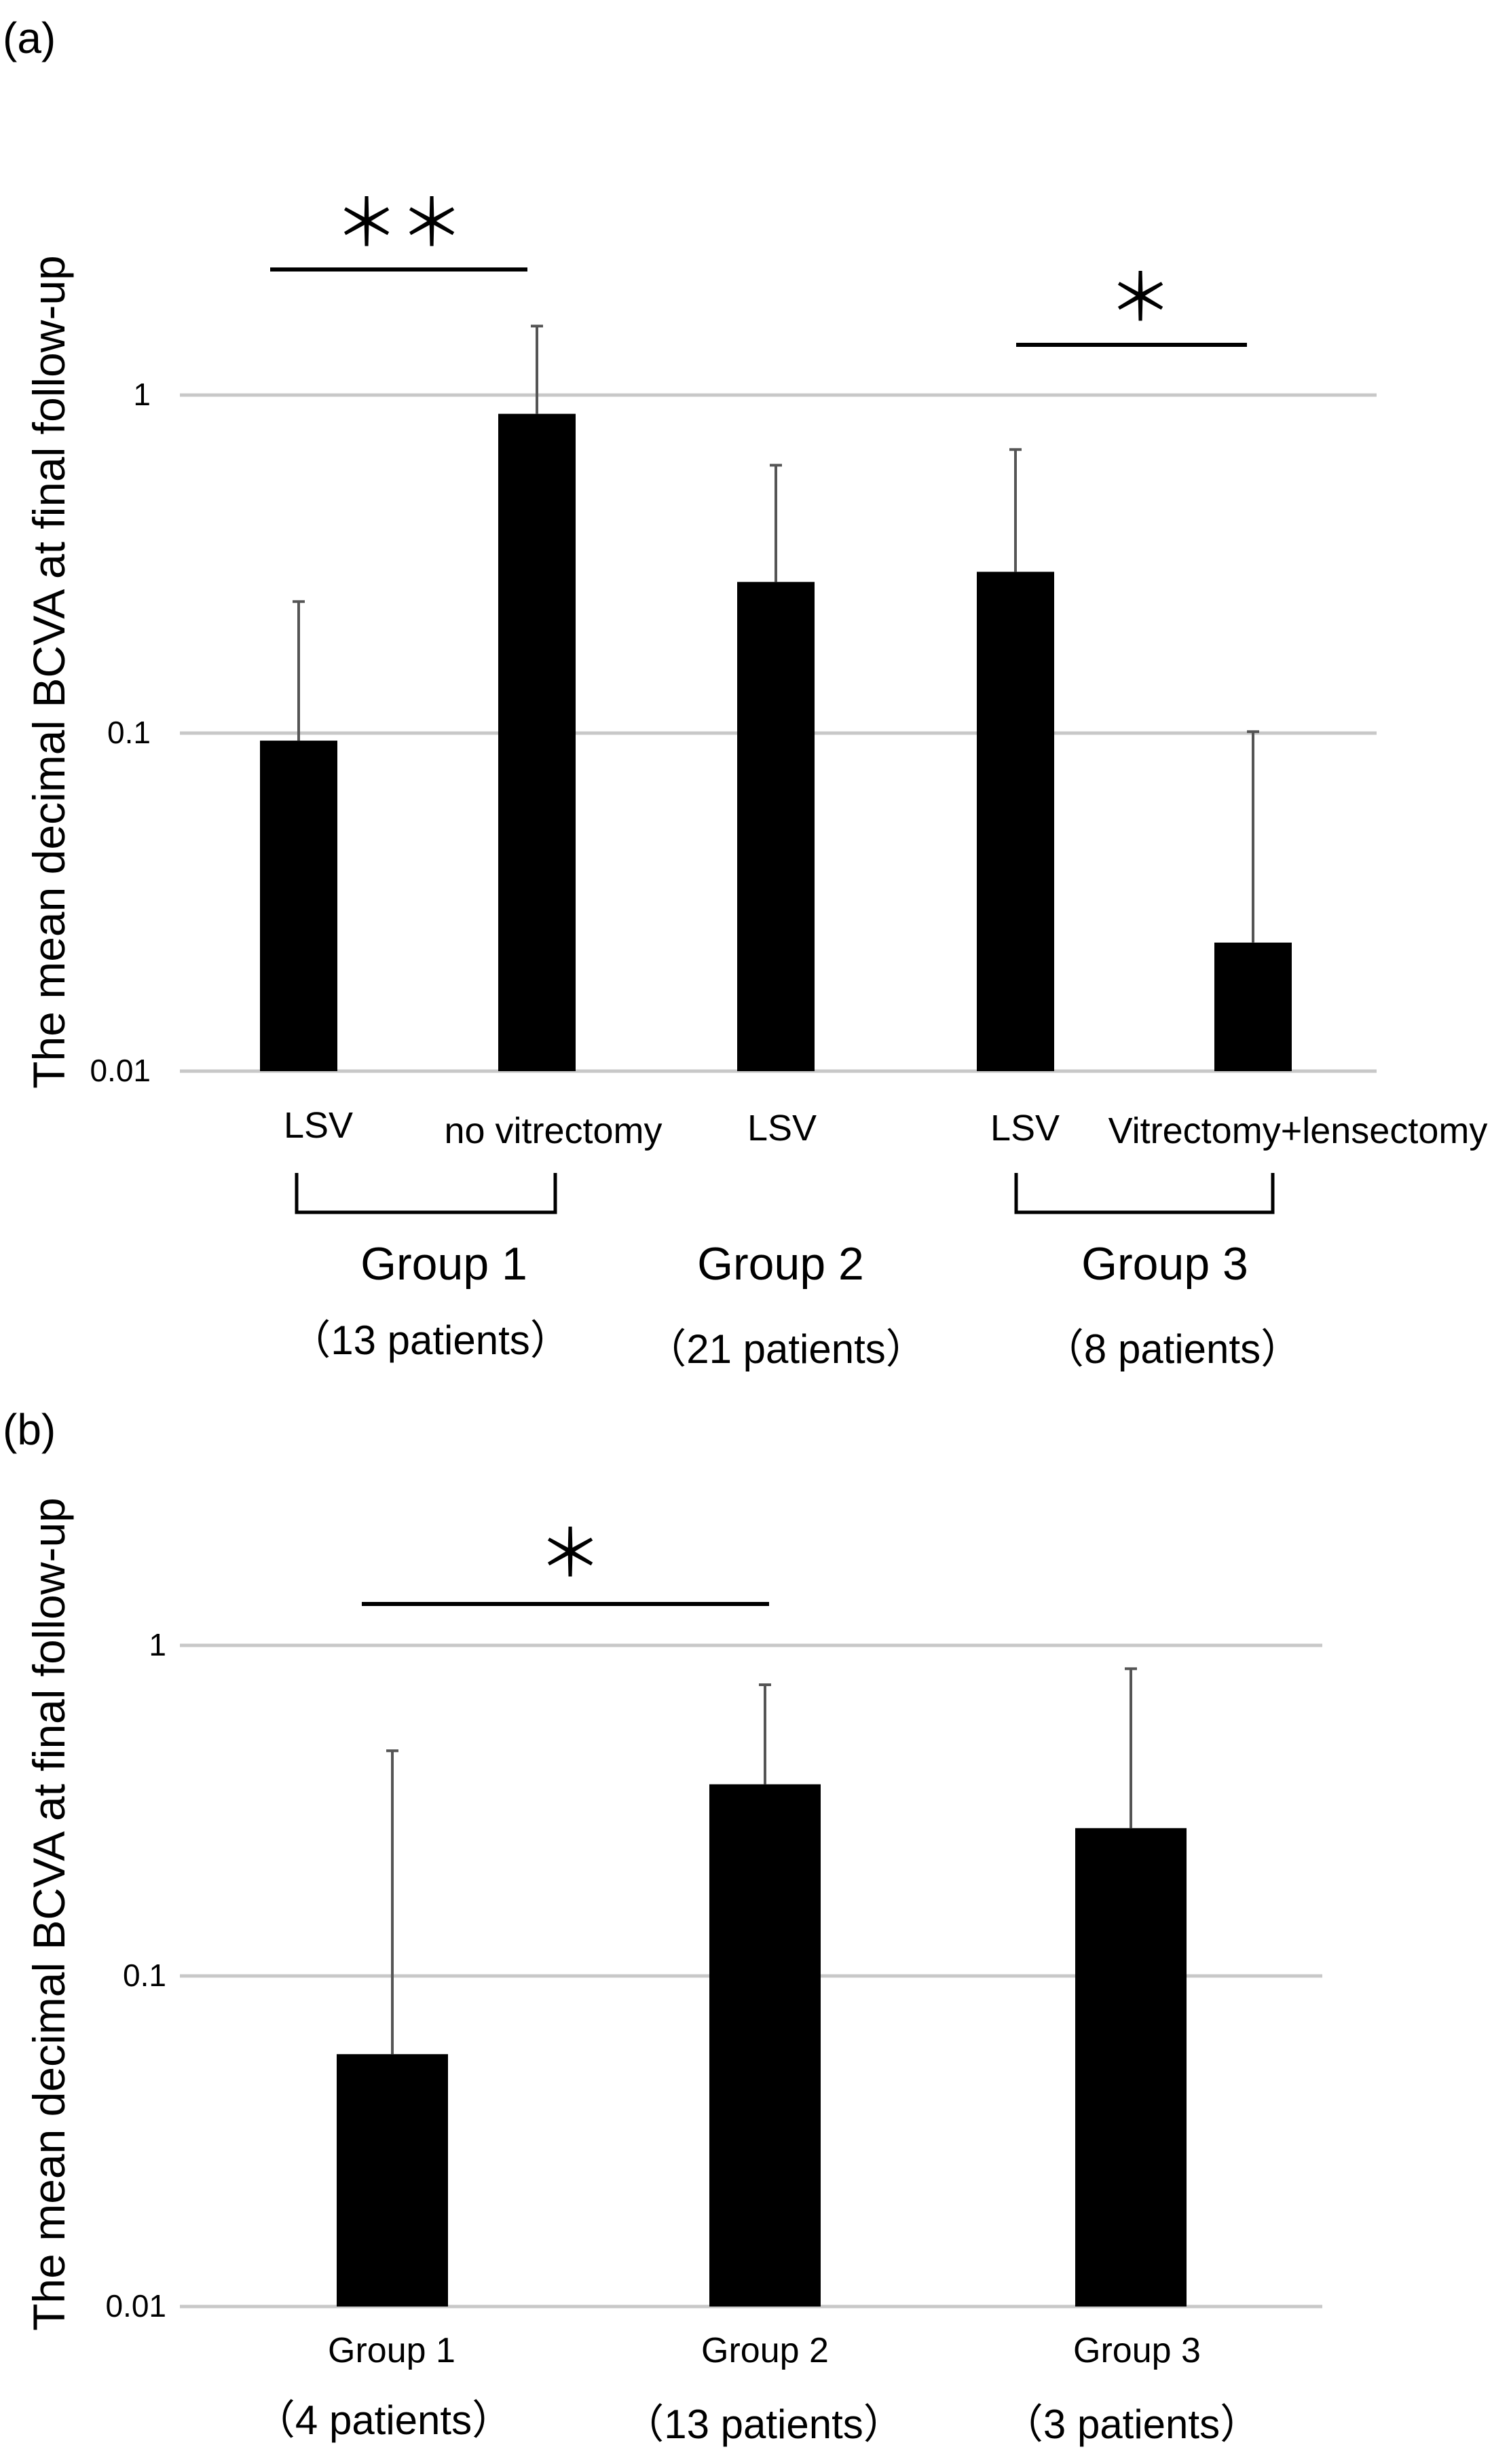  Describe the element at coordinates (49, 672) in the screenshot. I see `y-axis-label-a: The mean decimal BCVA at final follow-up` at that location.